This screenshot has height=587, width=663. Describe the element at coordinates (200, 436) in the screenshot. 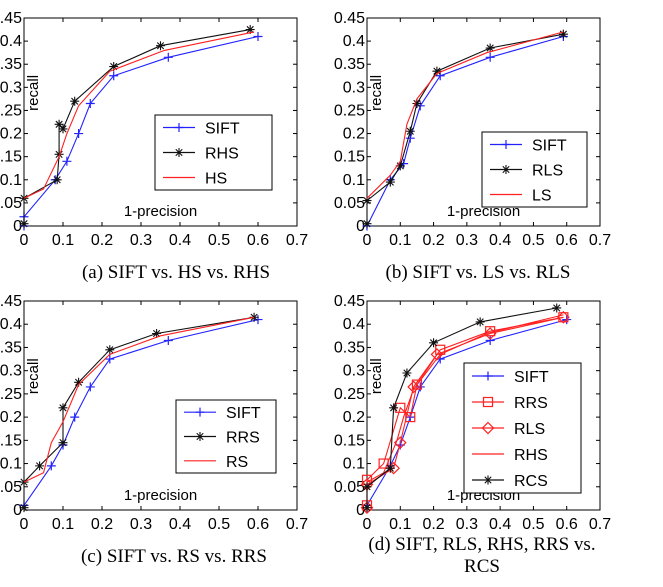

I see `legend-marker-rrs` at that location.